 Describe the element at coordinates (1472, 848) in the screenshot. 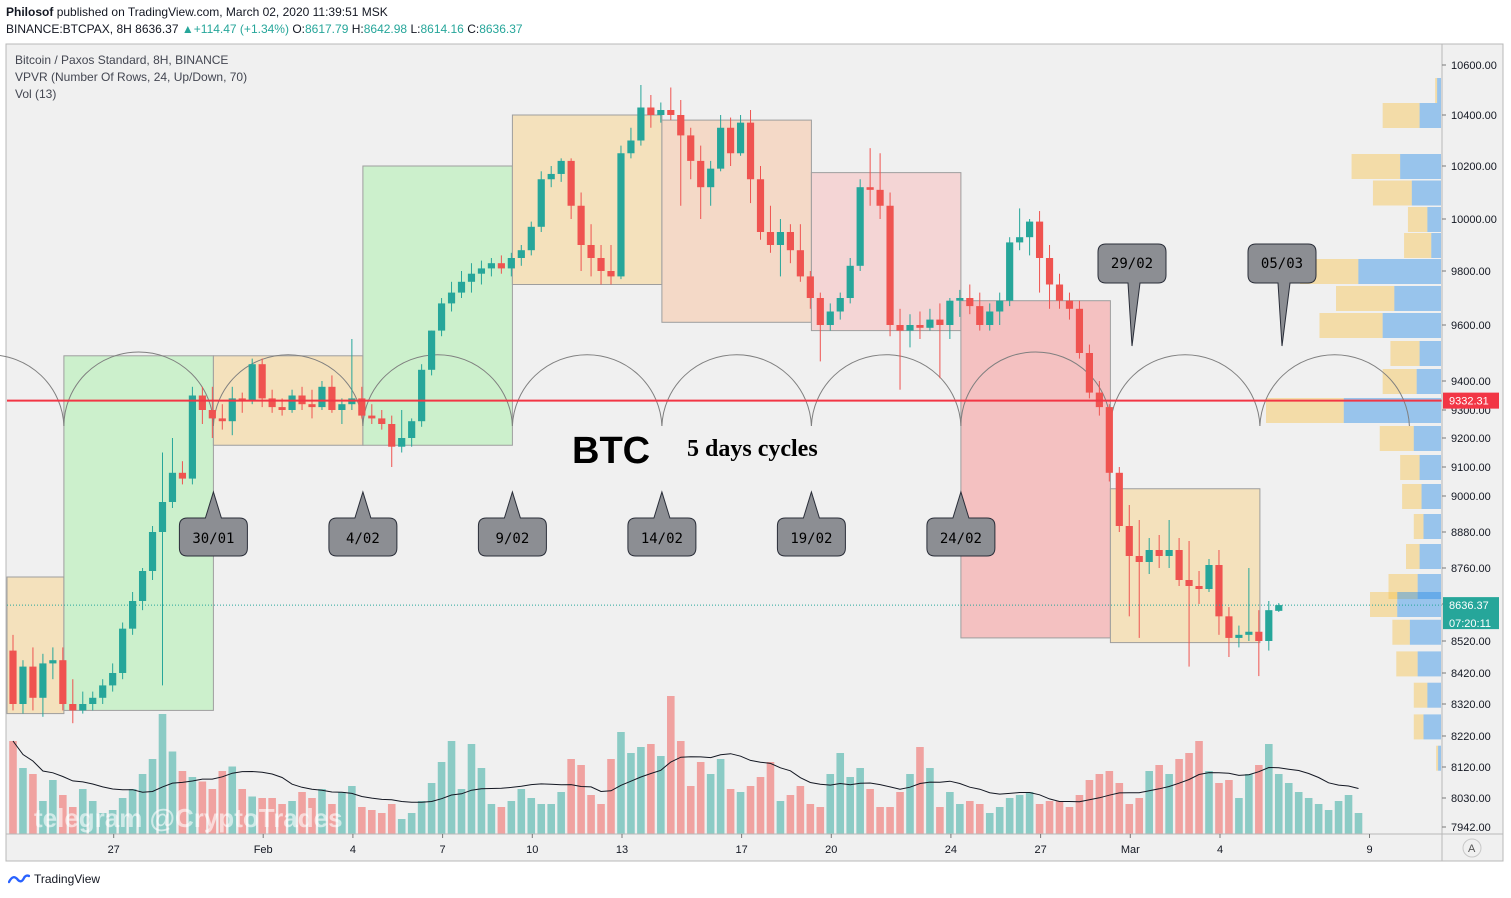

I see `auto-scale-button: A` at that location.